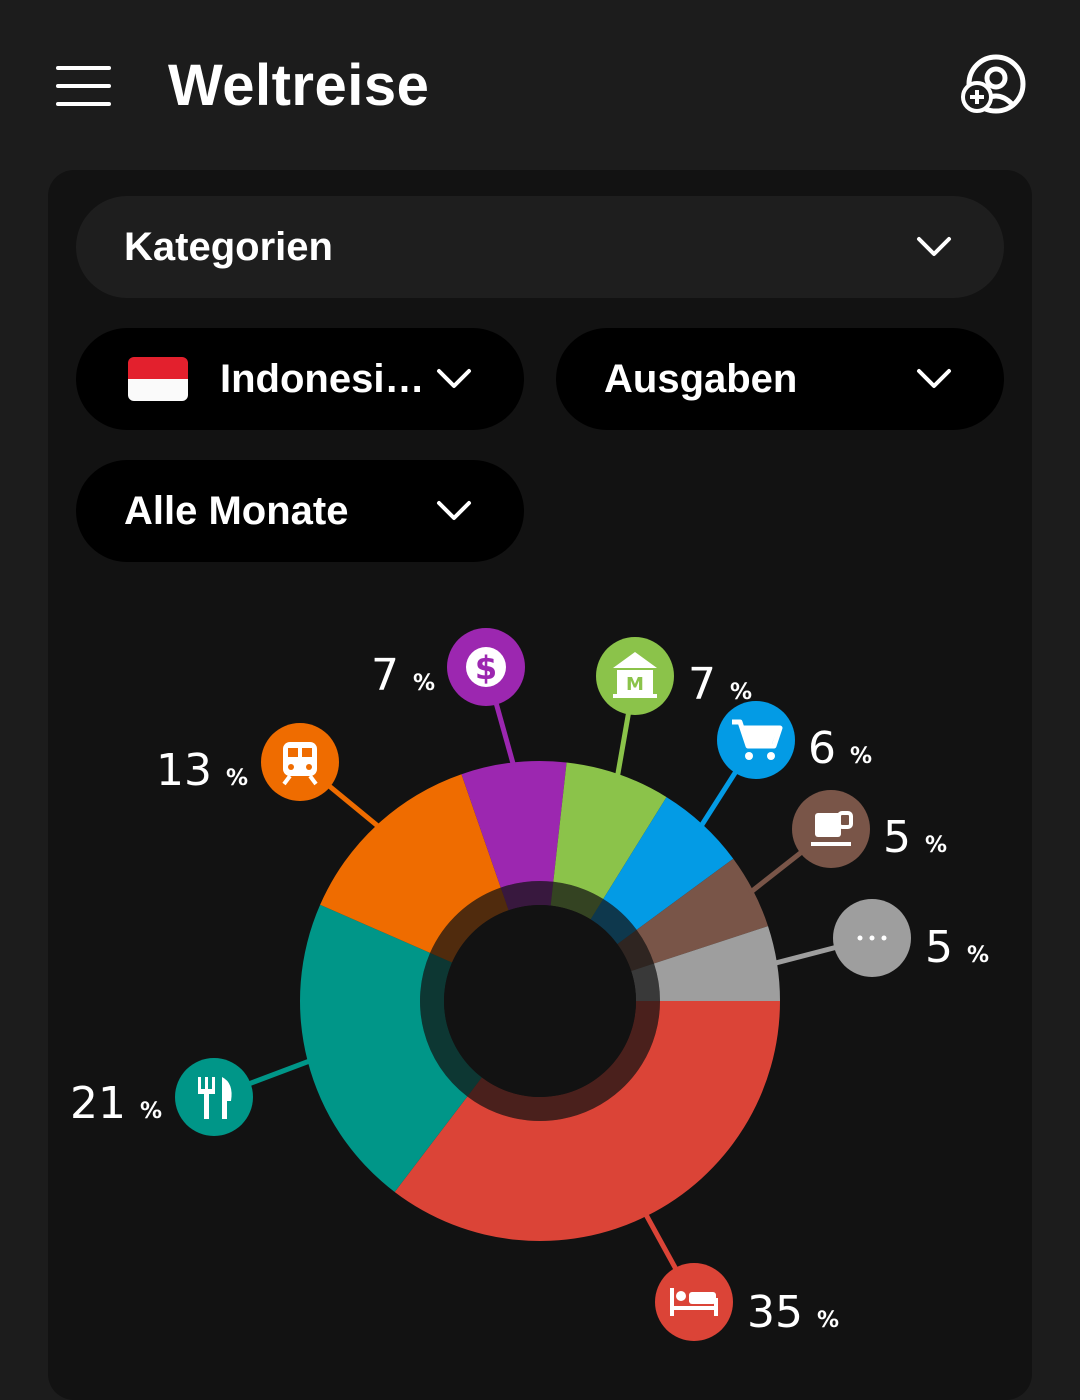  I want to click on callout-drinks: 5 %, so click(847, 842).